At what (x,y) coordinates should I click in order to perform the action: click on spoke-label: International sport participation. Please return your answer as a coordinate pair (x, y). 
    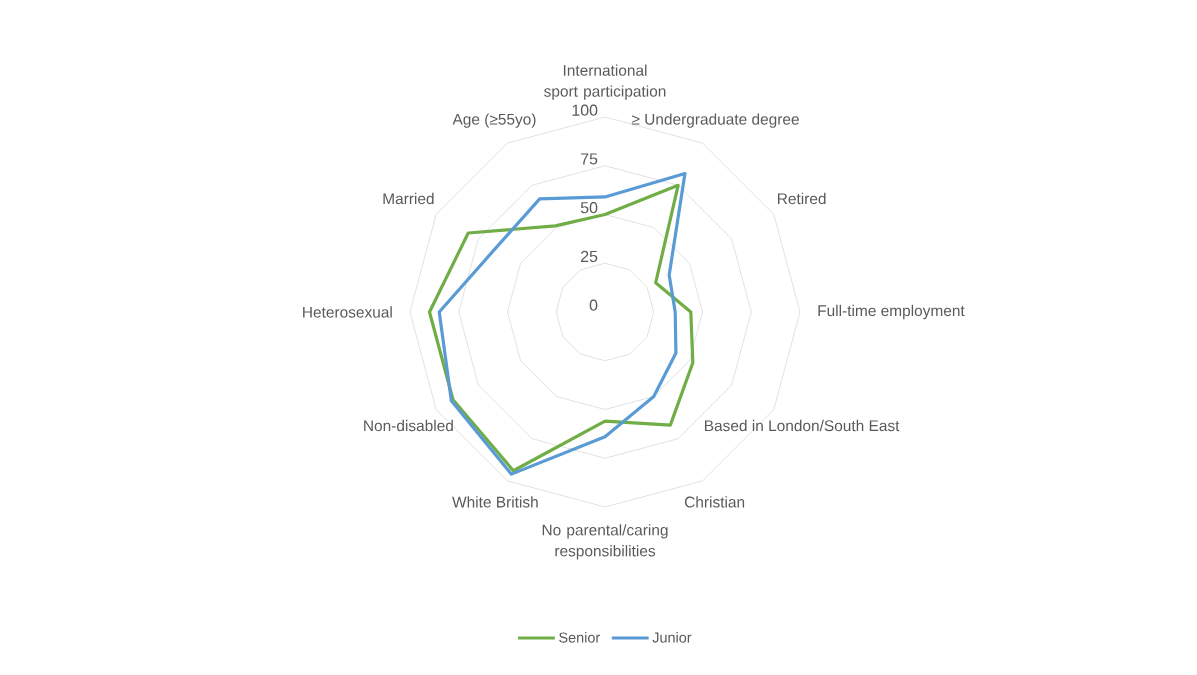
    Looking at the image, I should click on (605, 82).